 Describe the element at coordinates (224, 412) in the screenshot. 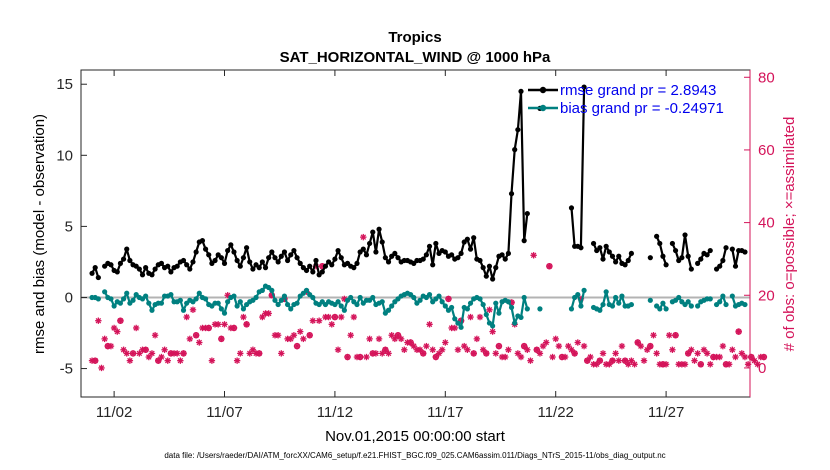

I see `x-tick-label: 11/07` at that location.